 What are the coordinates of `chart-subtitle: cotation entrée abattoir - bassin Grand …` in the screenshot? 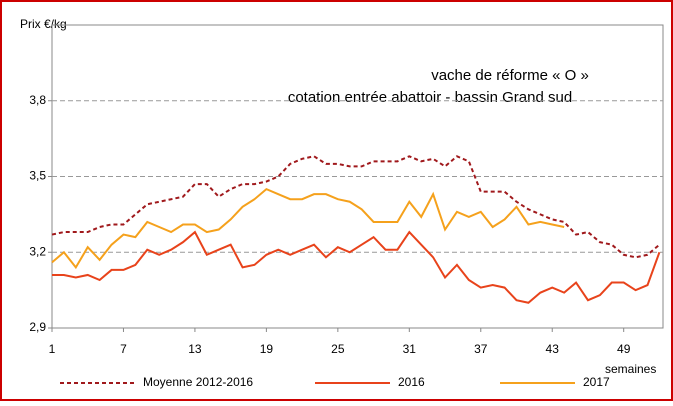 It's located at (430, 97).